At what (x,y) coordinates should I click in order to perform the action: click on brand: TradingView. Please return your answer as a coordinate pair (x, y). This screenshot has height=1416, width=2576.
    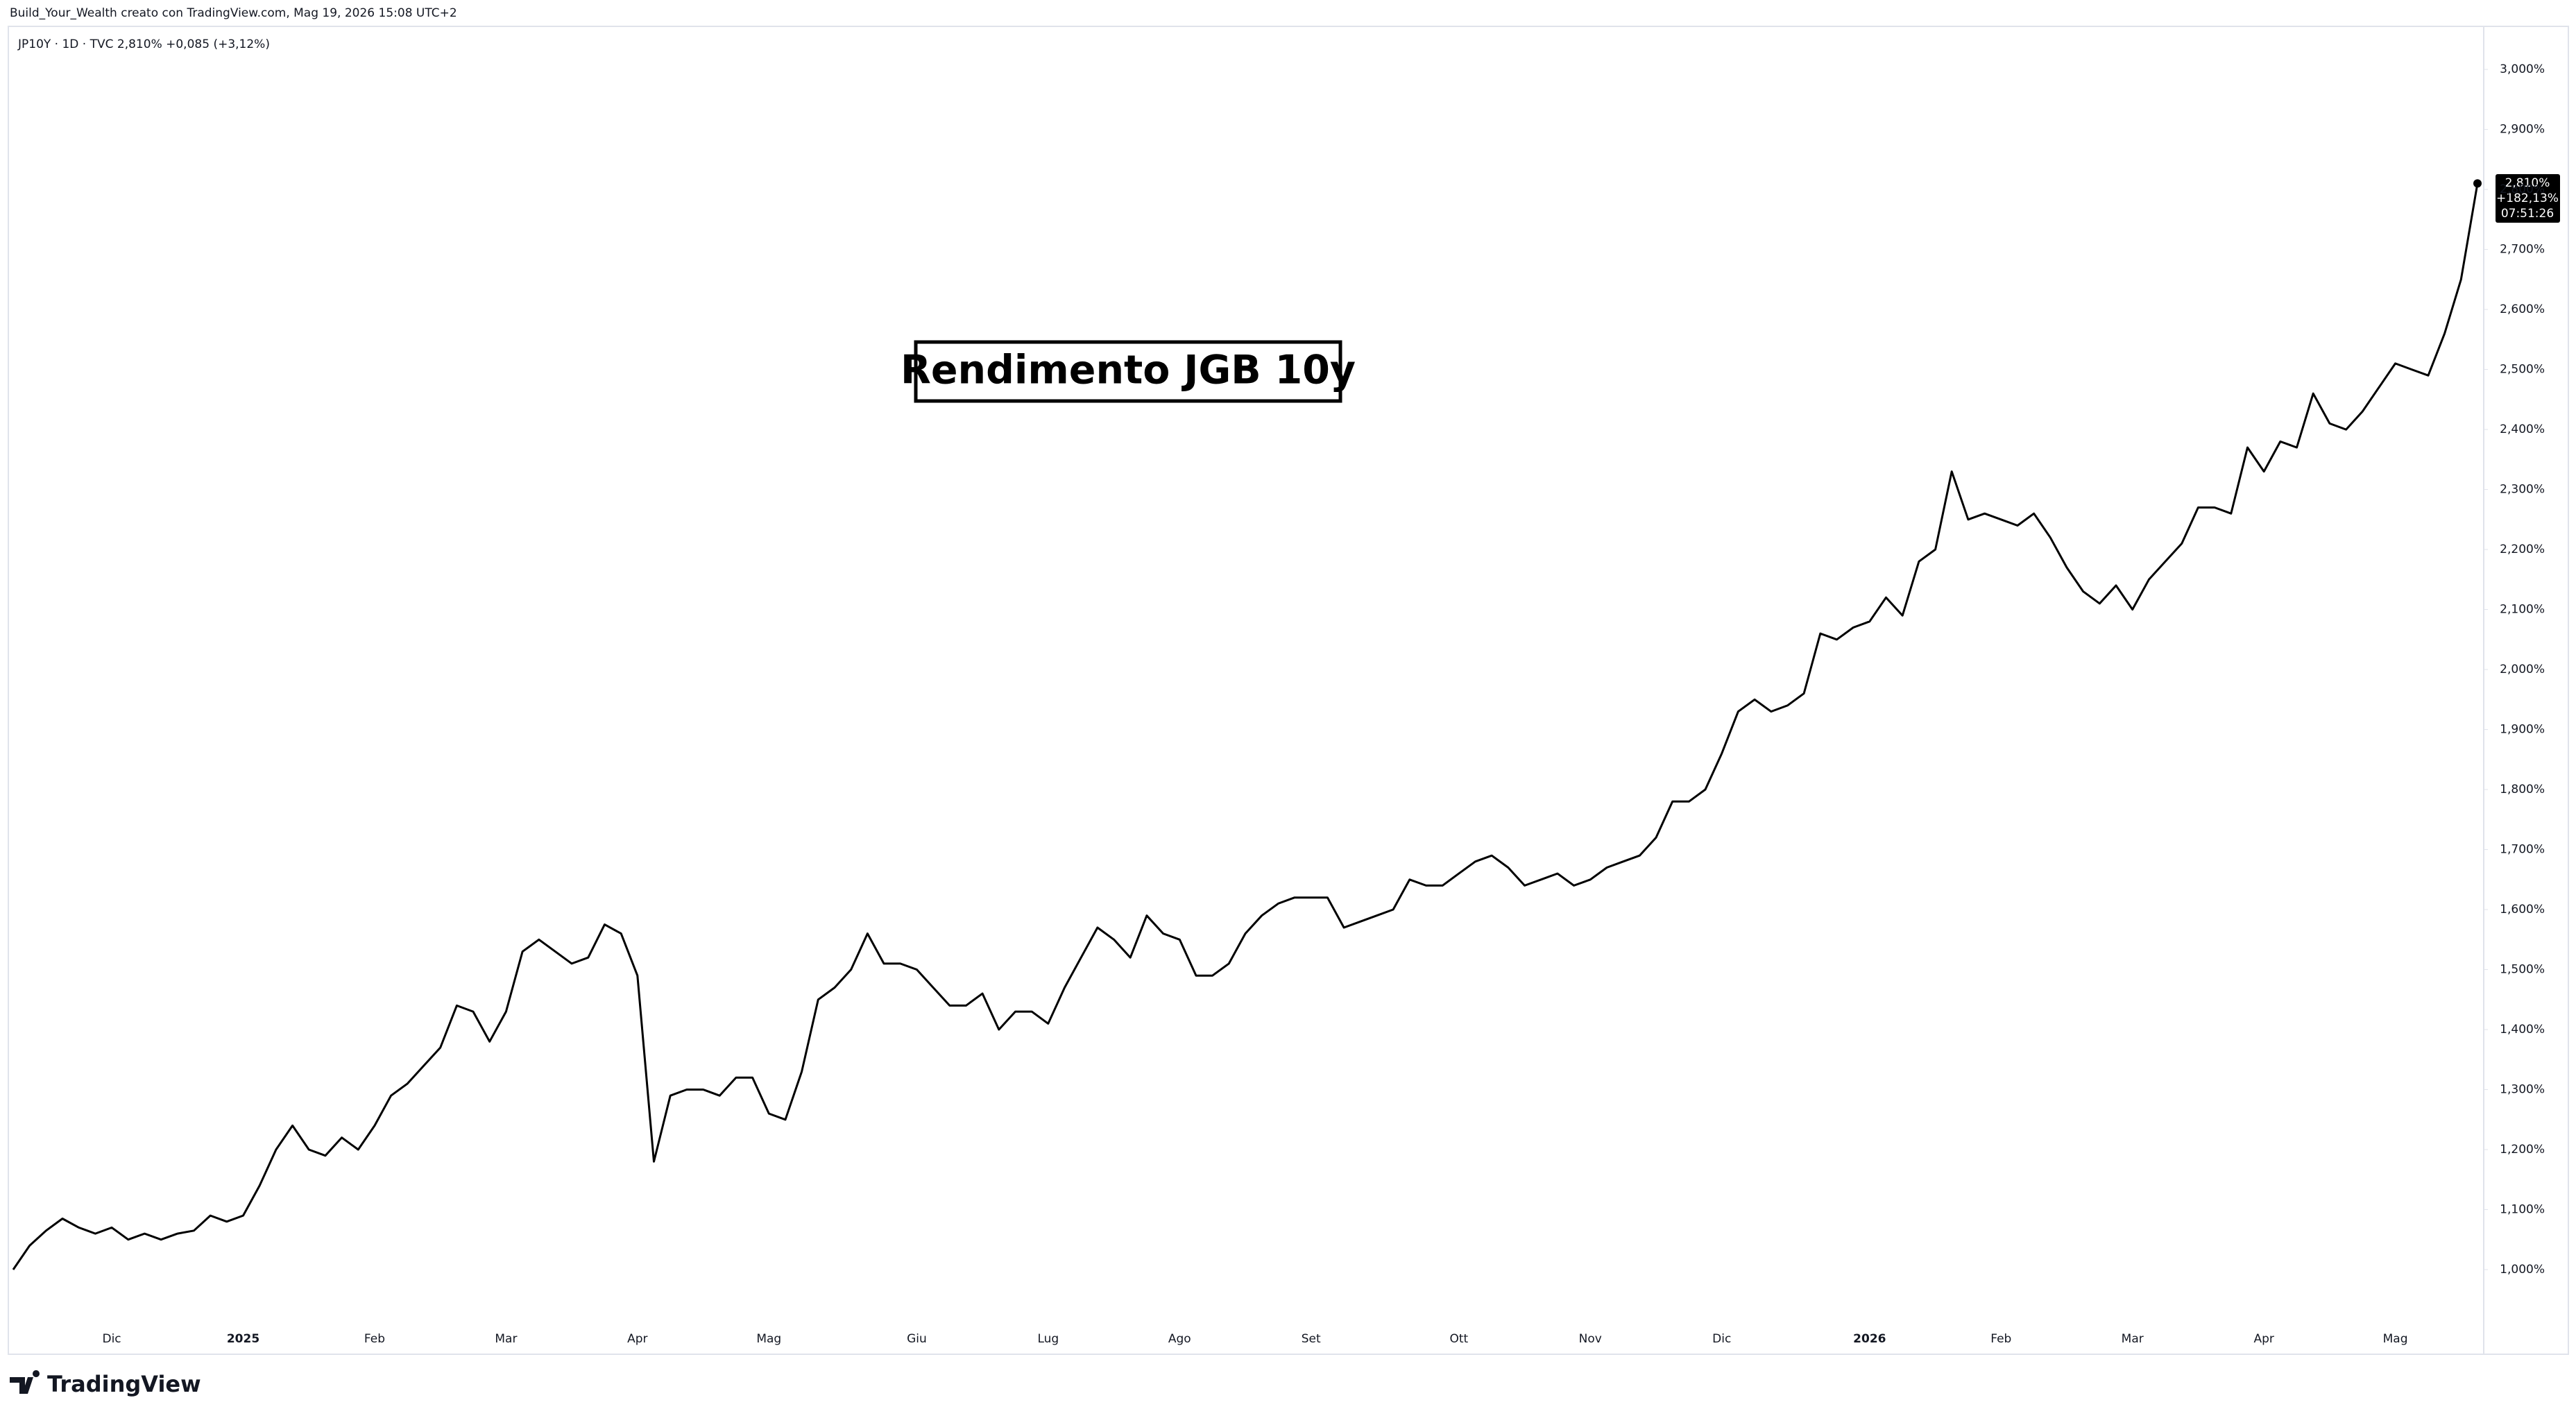
    Looking at the image, I should click on (124, 1384).